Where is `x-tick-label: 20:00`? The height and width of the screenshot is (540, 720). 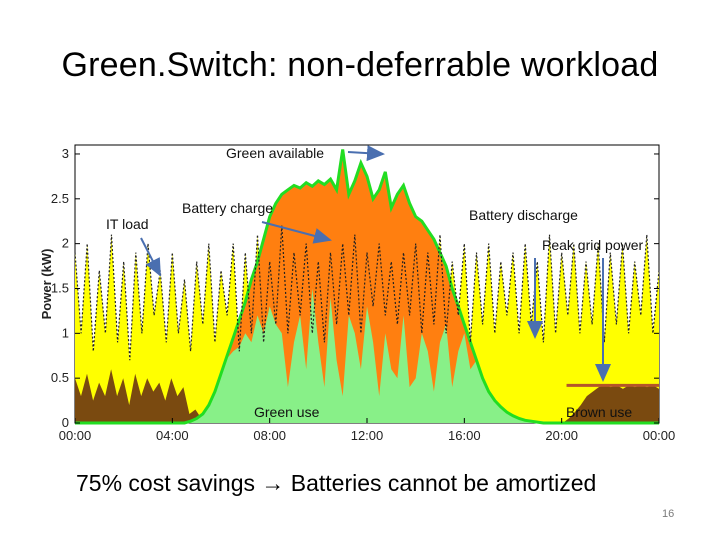 x-tick-label: 20:00 is located at coordinates (561, 435).